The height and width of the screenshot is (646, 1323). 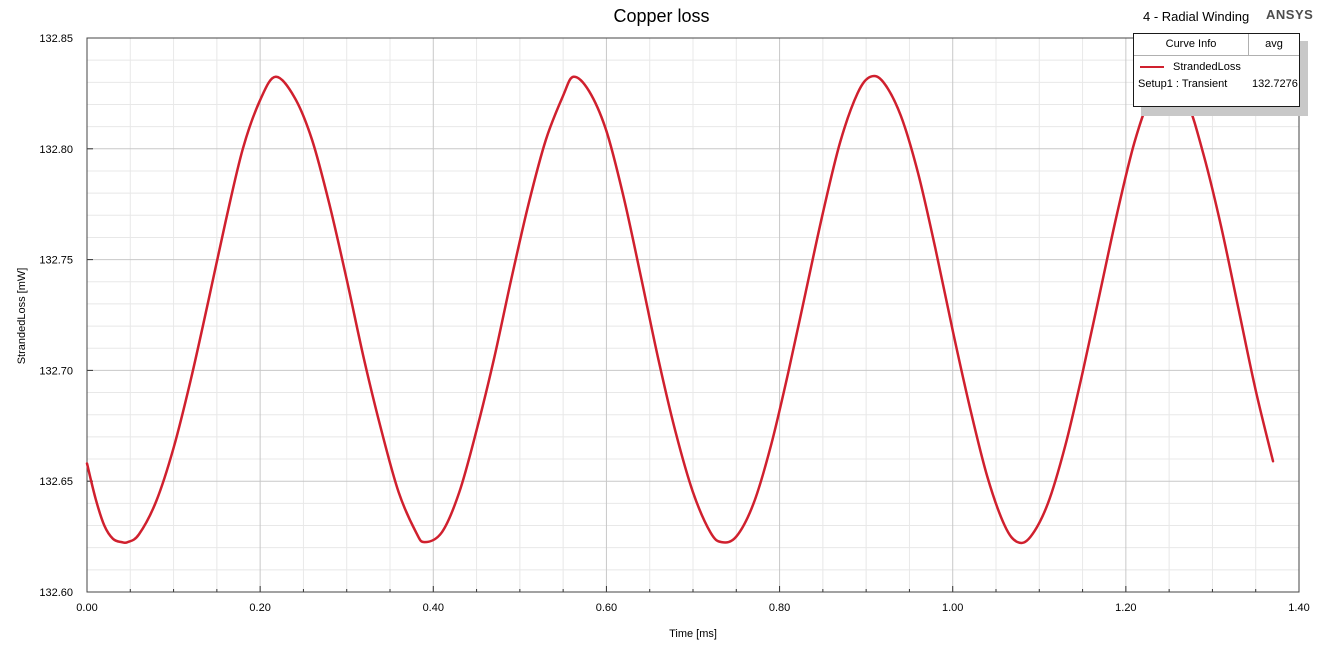 What do you see at coordinates (952, 608) in the screenshot?
I see `x-tick-label: 1.00` at bounding box center [952, 608].